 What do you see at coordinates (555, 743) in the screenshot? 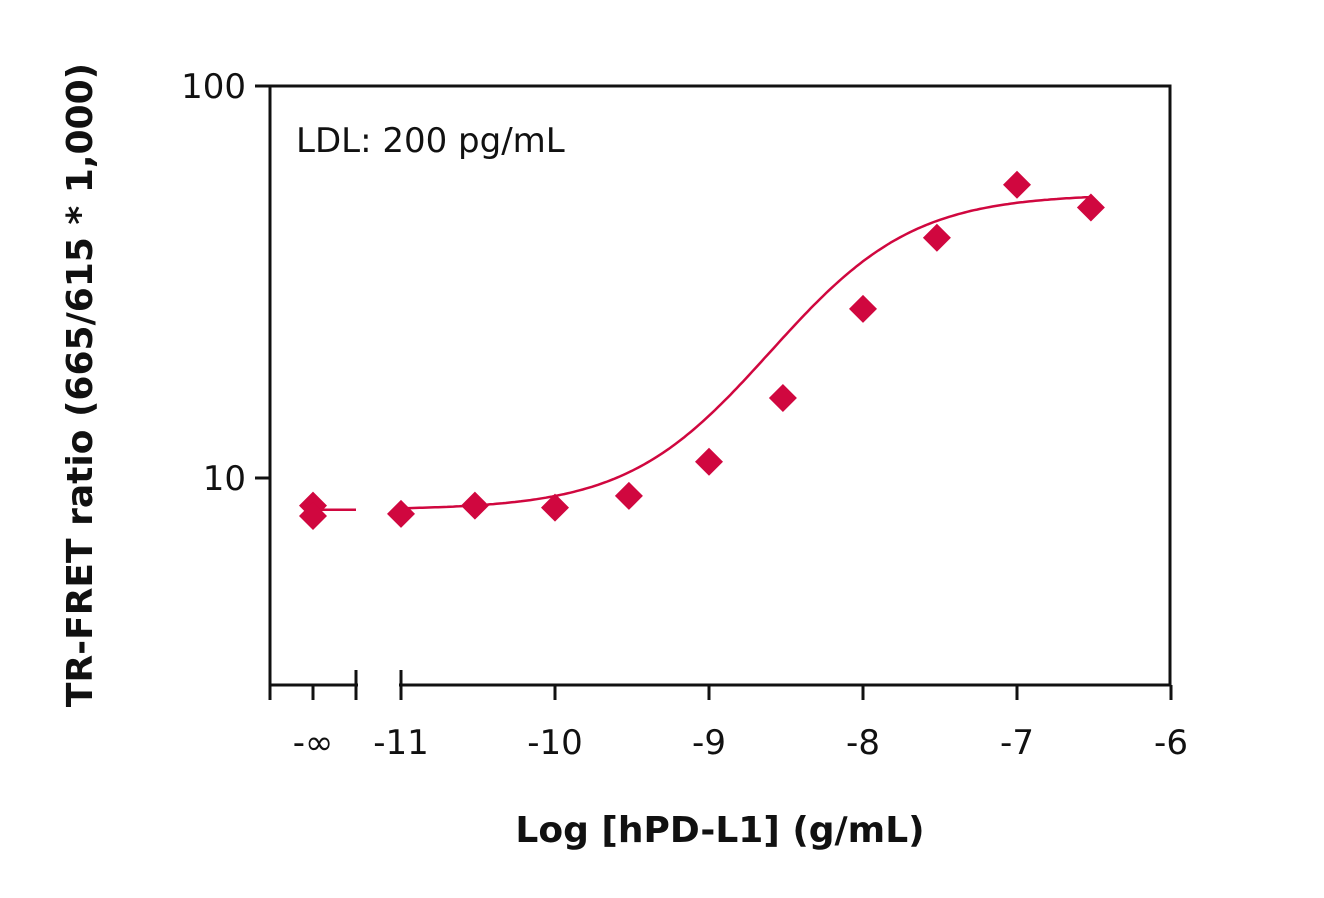
I see `x-tick-label: -10` at bounding box center [555, 743].